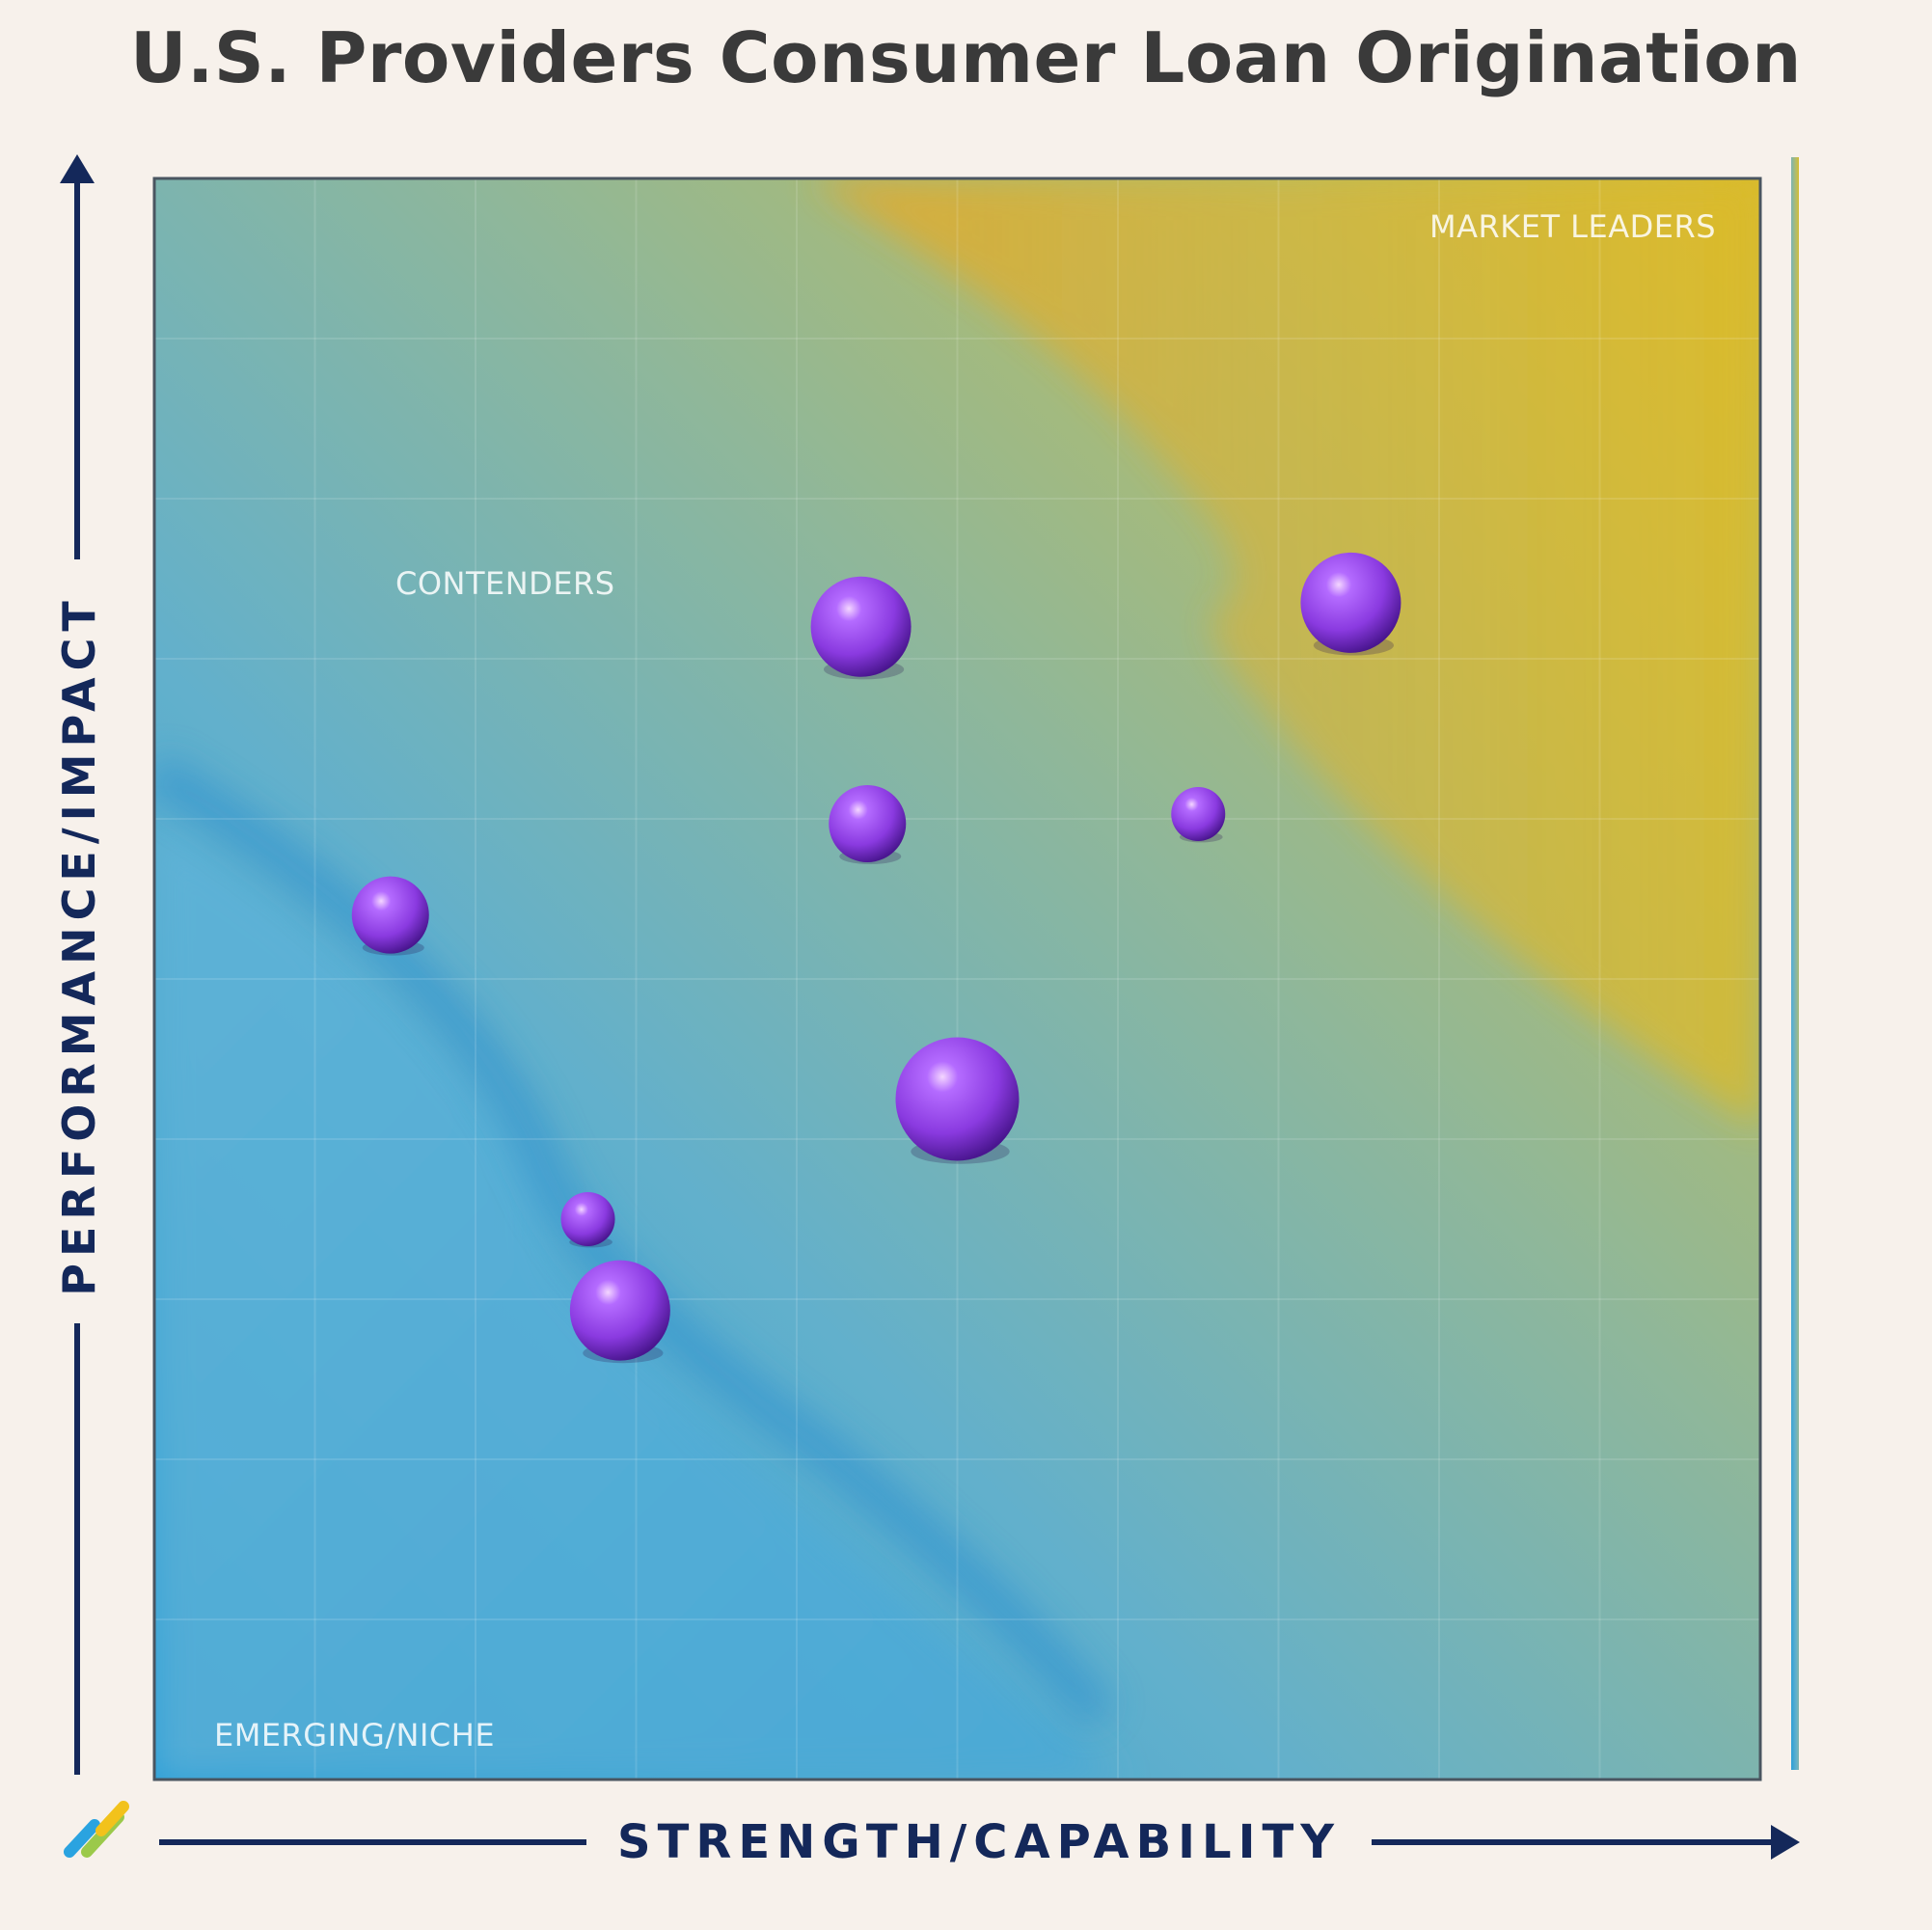 This screenshot has height=1930, width=1932. What do you see at coordinates (505, 584) in the screenshot?
I see `zone-label-contenders: CONTENDERS` at bounding box center [505, 584].